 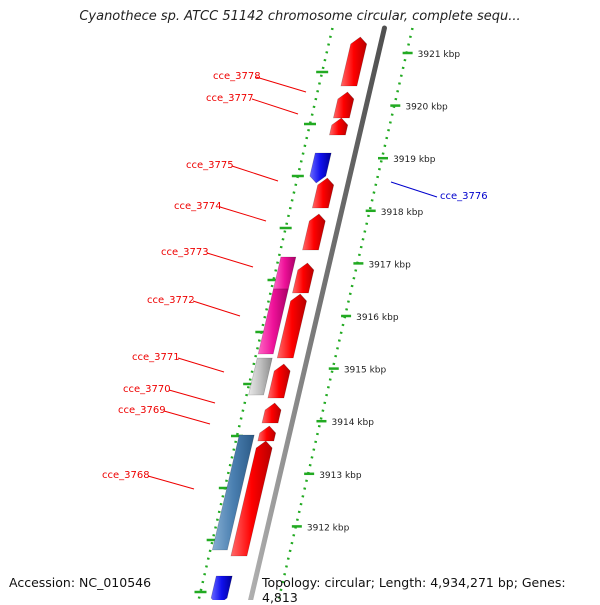 What do you see at coordinates (402, 213) in the screenshot?
I see `scale-tick-label: 3918 kbp` at bounding box center [402, 213].